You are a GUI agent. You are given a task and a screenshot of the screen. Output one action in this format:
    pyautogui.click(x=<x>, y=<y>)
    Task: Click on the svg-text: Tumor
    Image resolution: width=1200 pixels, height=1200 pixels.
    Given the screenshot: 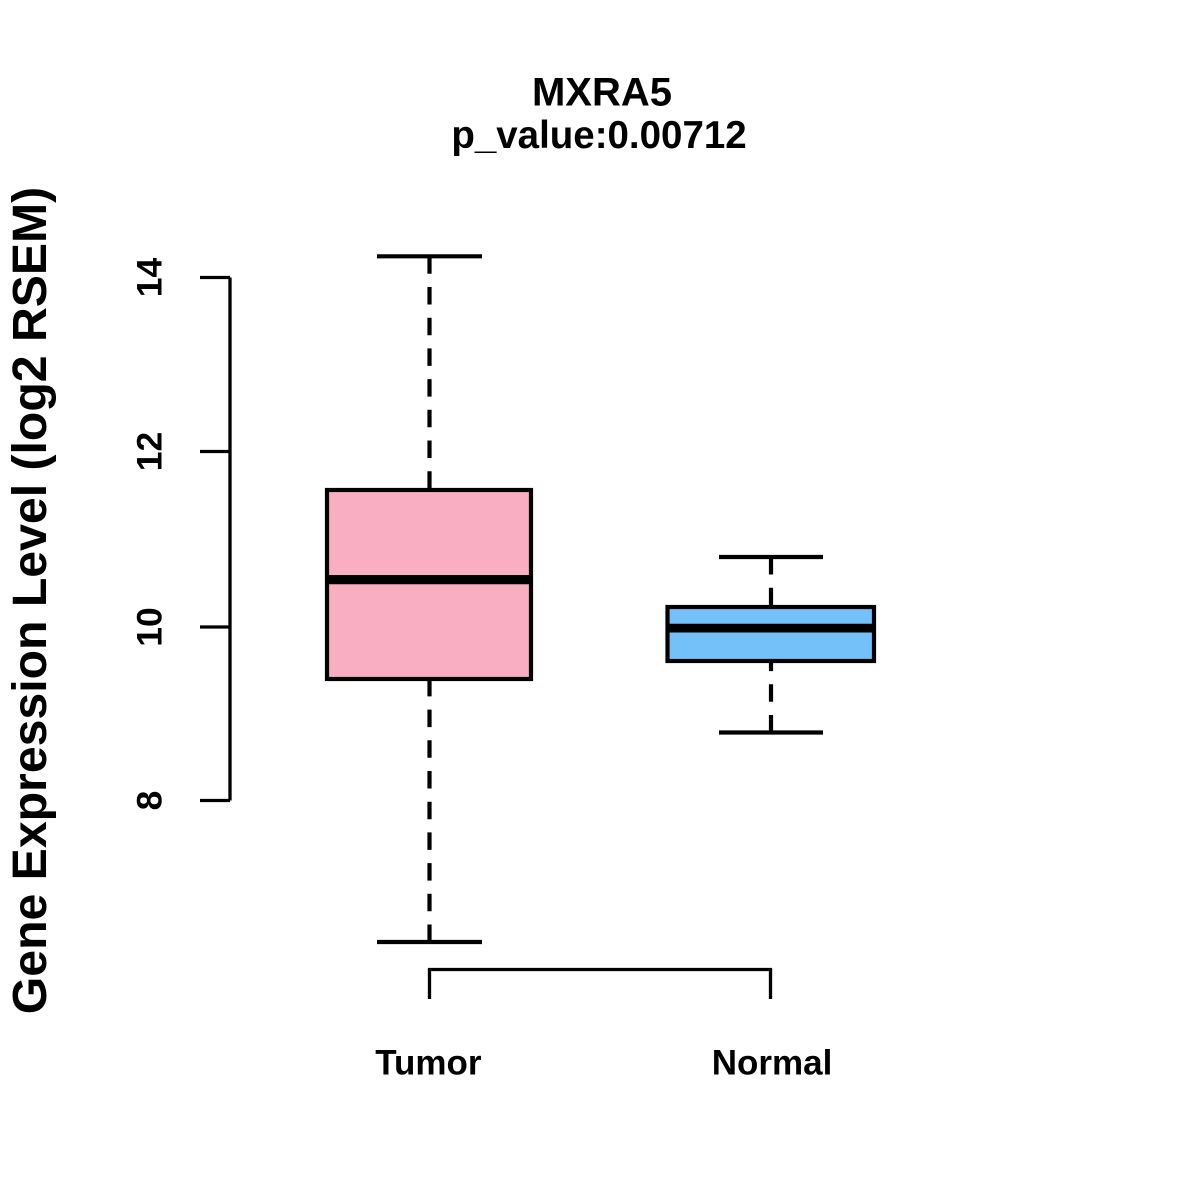 What is the action you would take?
    pyautogui.click(x=428, y=1063)
    